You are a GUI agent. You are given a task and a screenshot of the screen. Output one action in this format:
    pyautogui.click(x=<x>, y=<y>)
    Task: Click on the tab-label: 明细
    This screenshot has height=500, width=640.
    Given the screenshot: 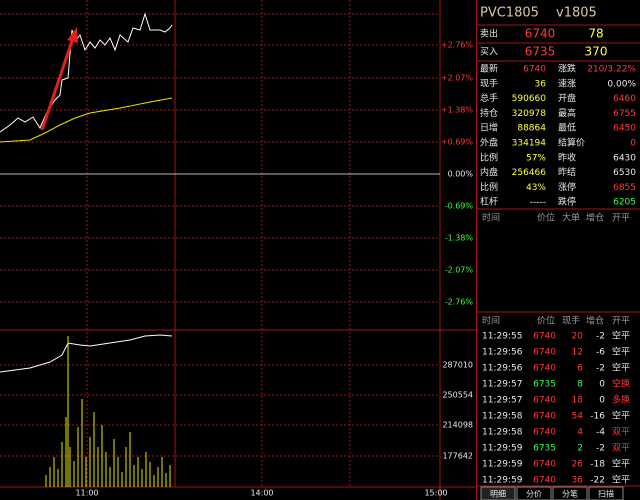 What is the action you would take?
    pyautogui.click(x=498, y=494)
    